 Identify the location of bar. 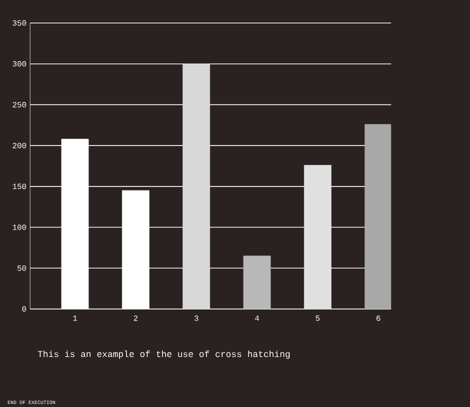
(378, 216).